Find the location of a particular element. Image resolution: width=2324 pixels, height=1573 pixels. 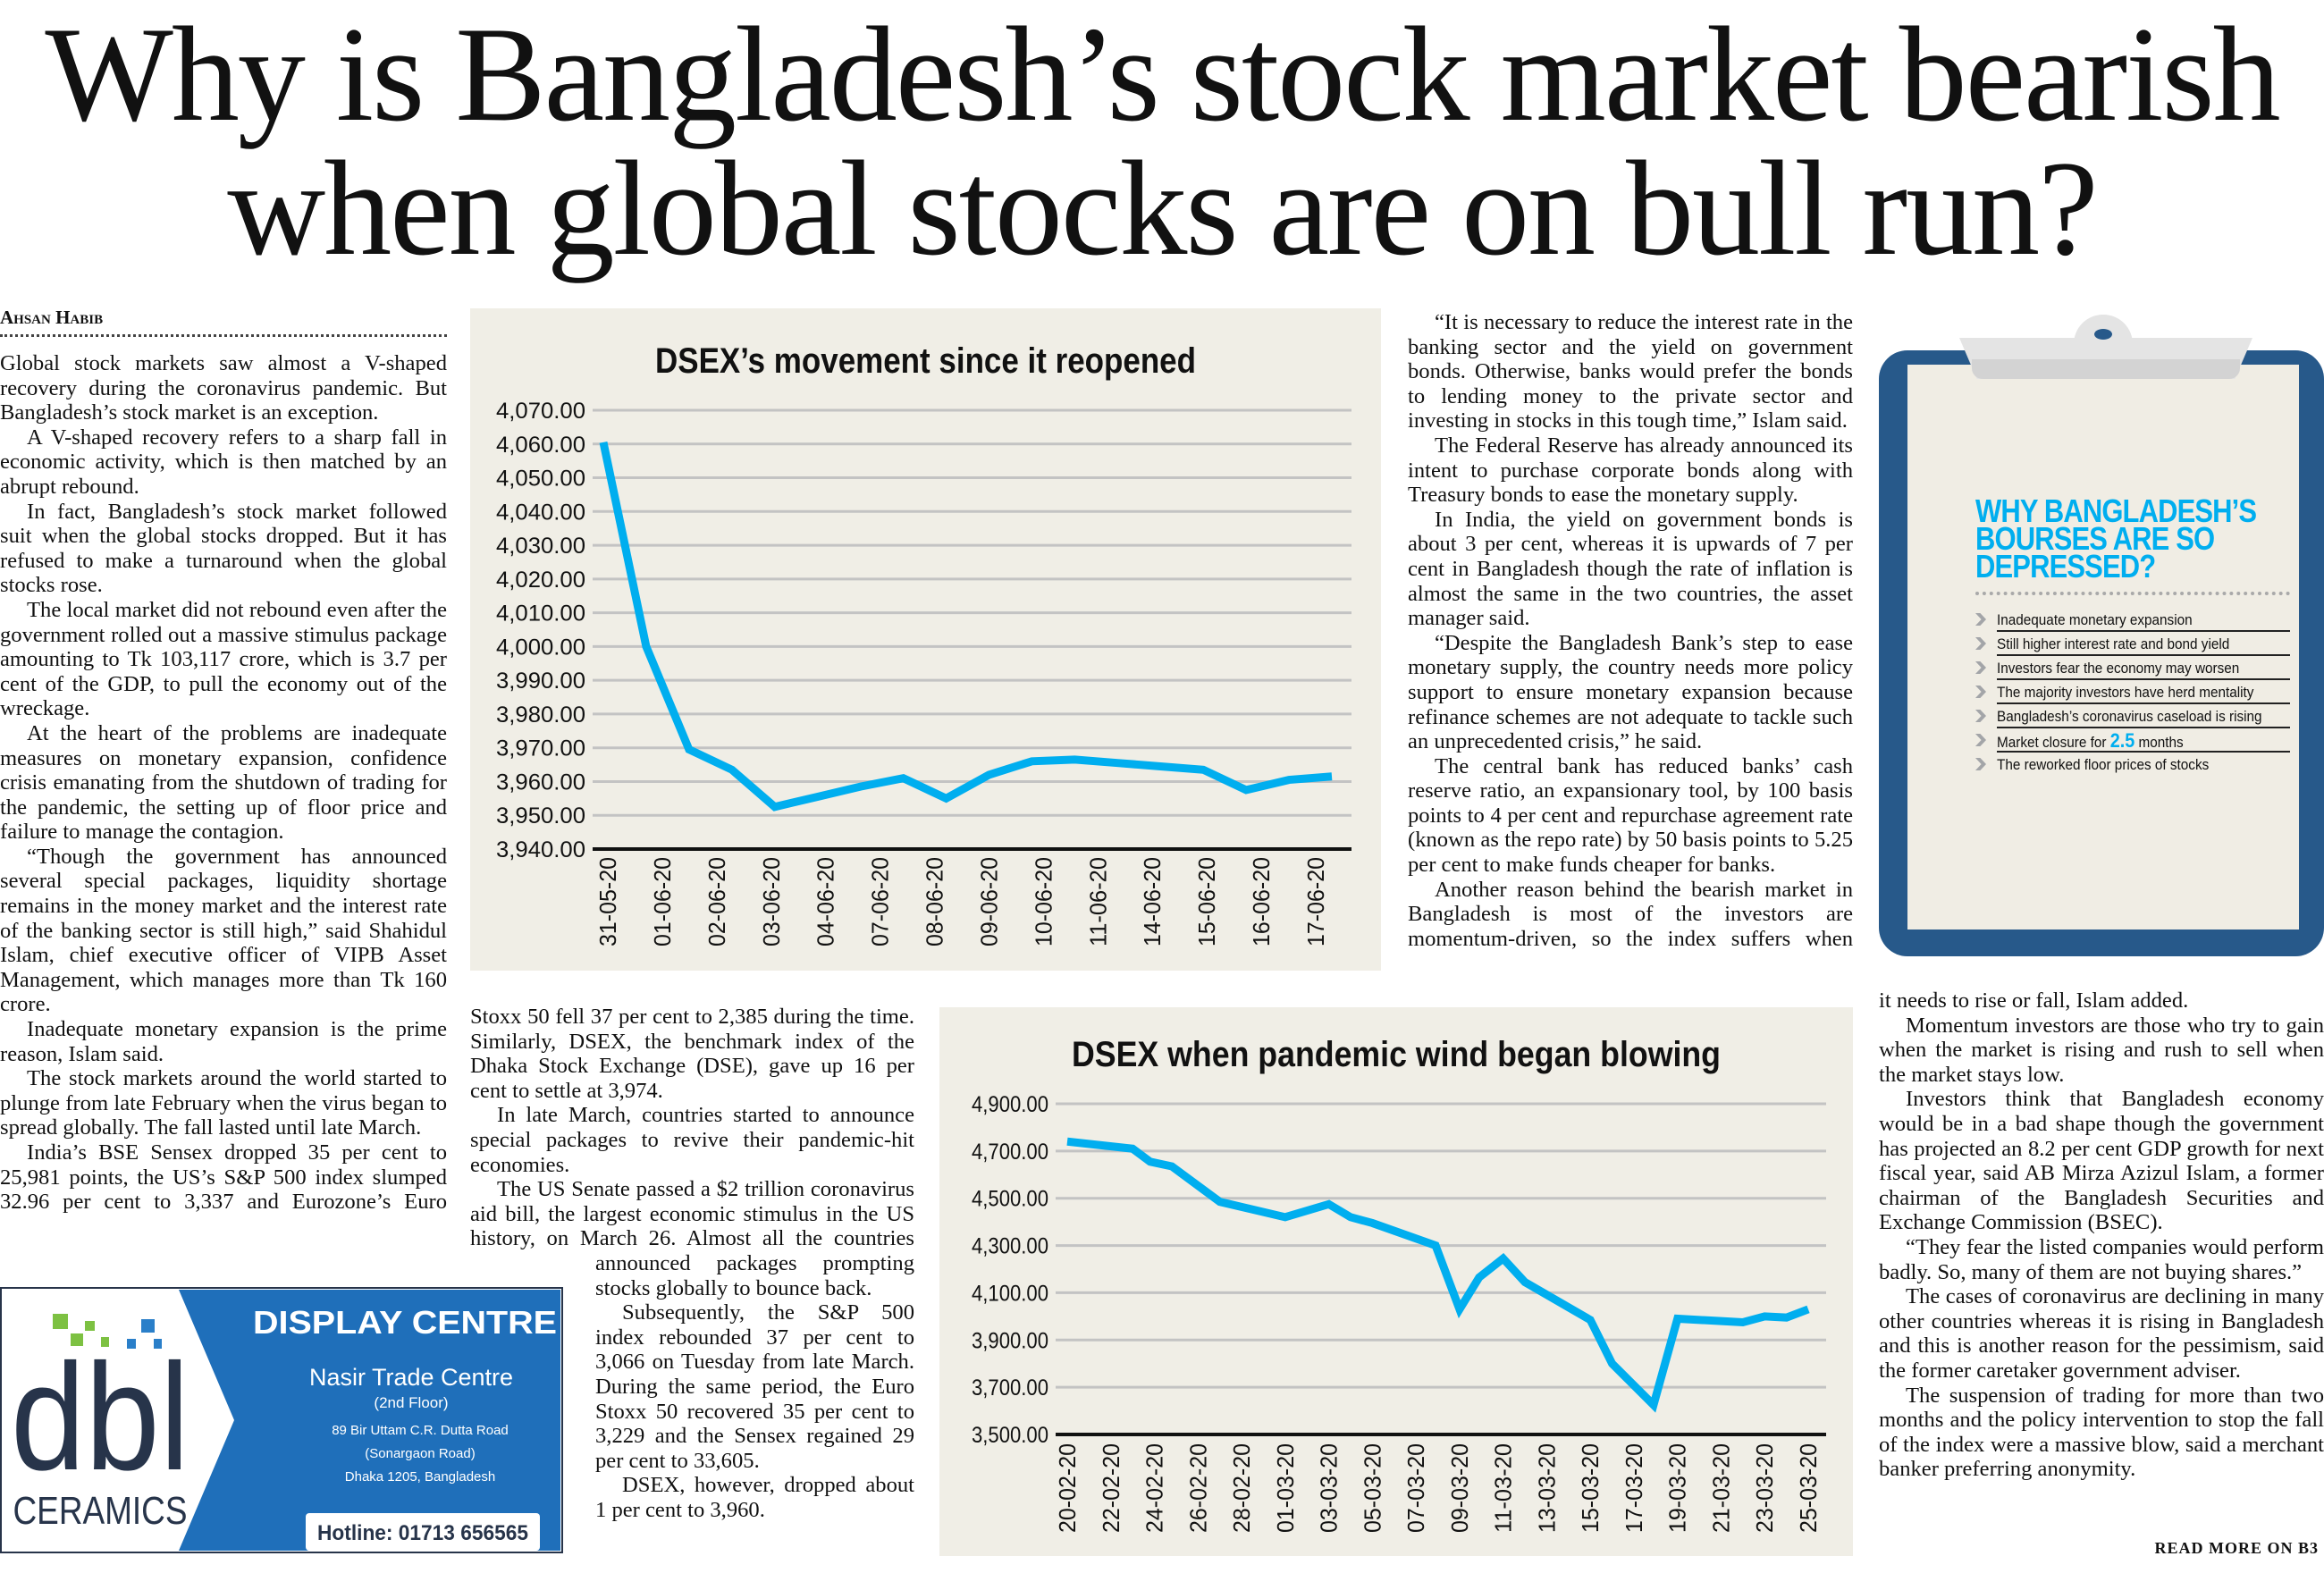

list-item: Market closure for 2.5 months is located at coordinates (2132, 741).